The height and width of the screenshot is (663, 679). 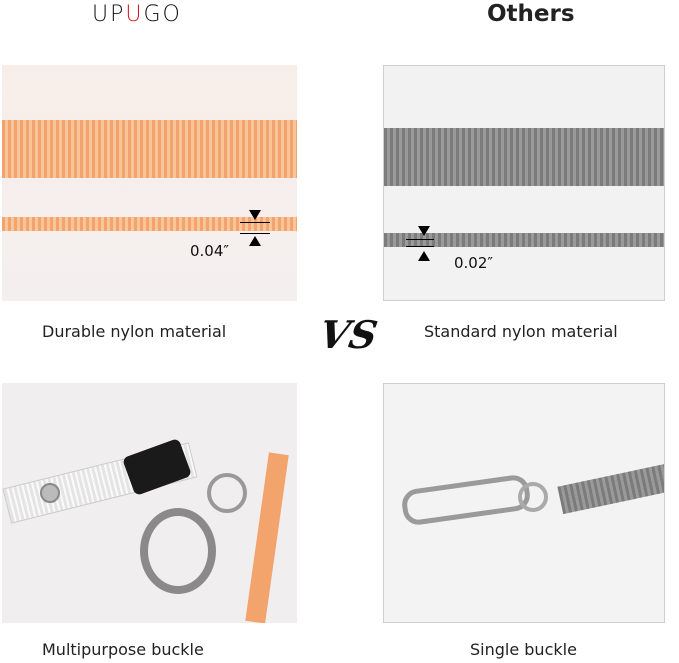 What do you see at coordinates (178, 551) in the screenshot?
I see `lobster-clasp` at bounding box center [178, 551].